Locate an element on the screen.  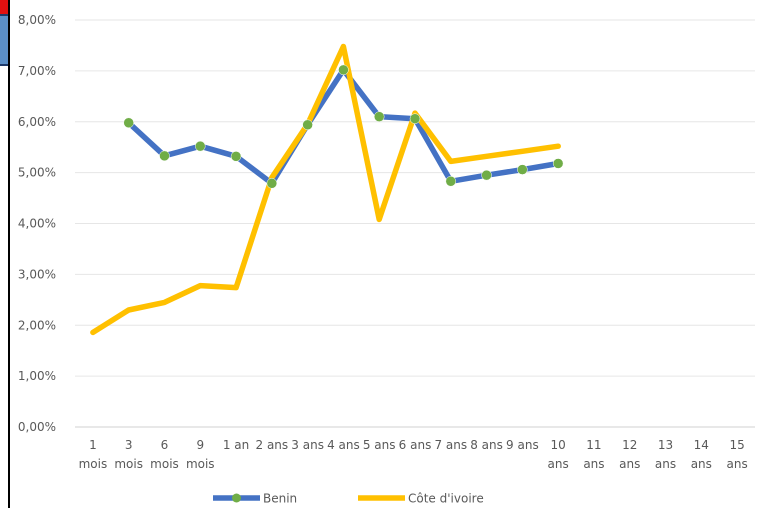
legend-marker-benin is located at coordinates (236, 498).